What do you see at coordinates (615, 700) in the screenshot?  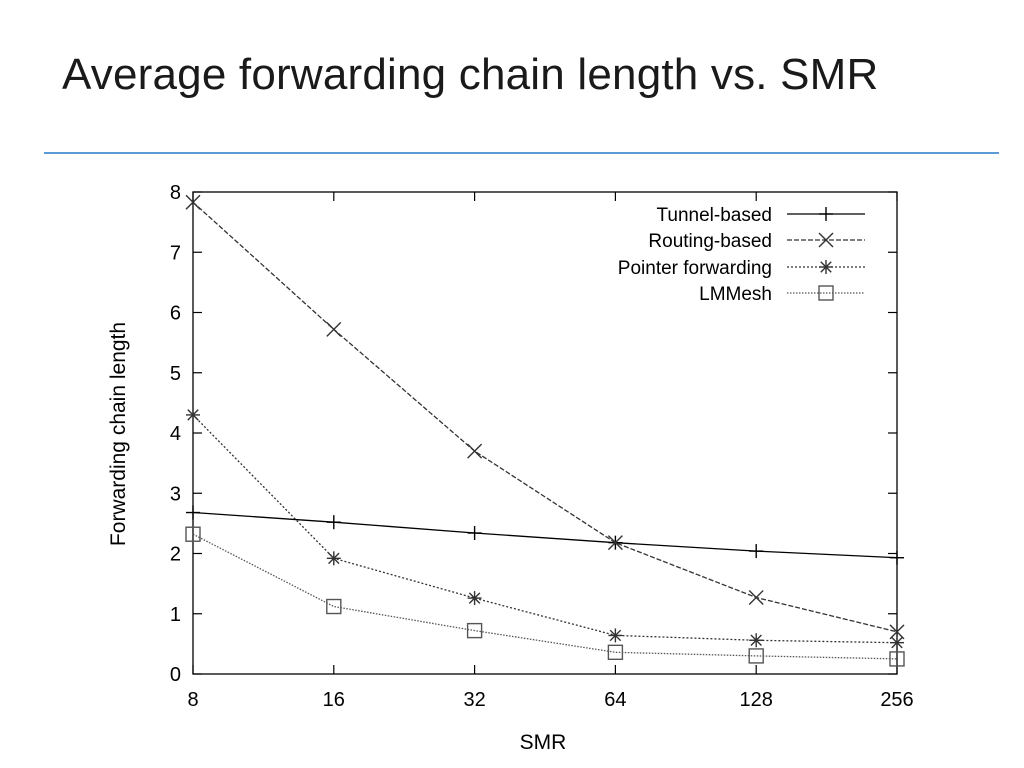 I see `x-tick-label: 64` at bounding box center [615, 700].